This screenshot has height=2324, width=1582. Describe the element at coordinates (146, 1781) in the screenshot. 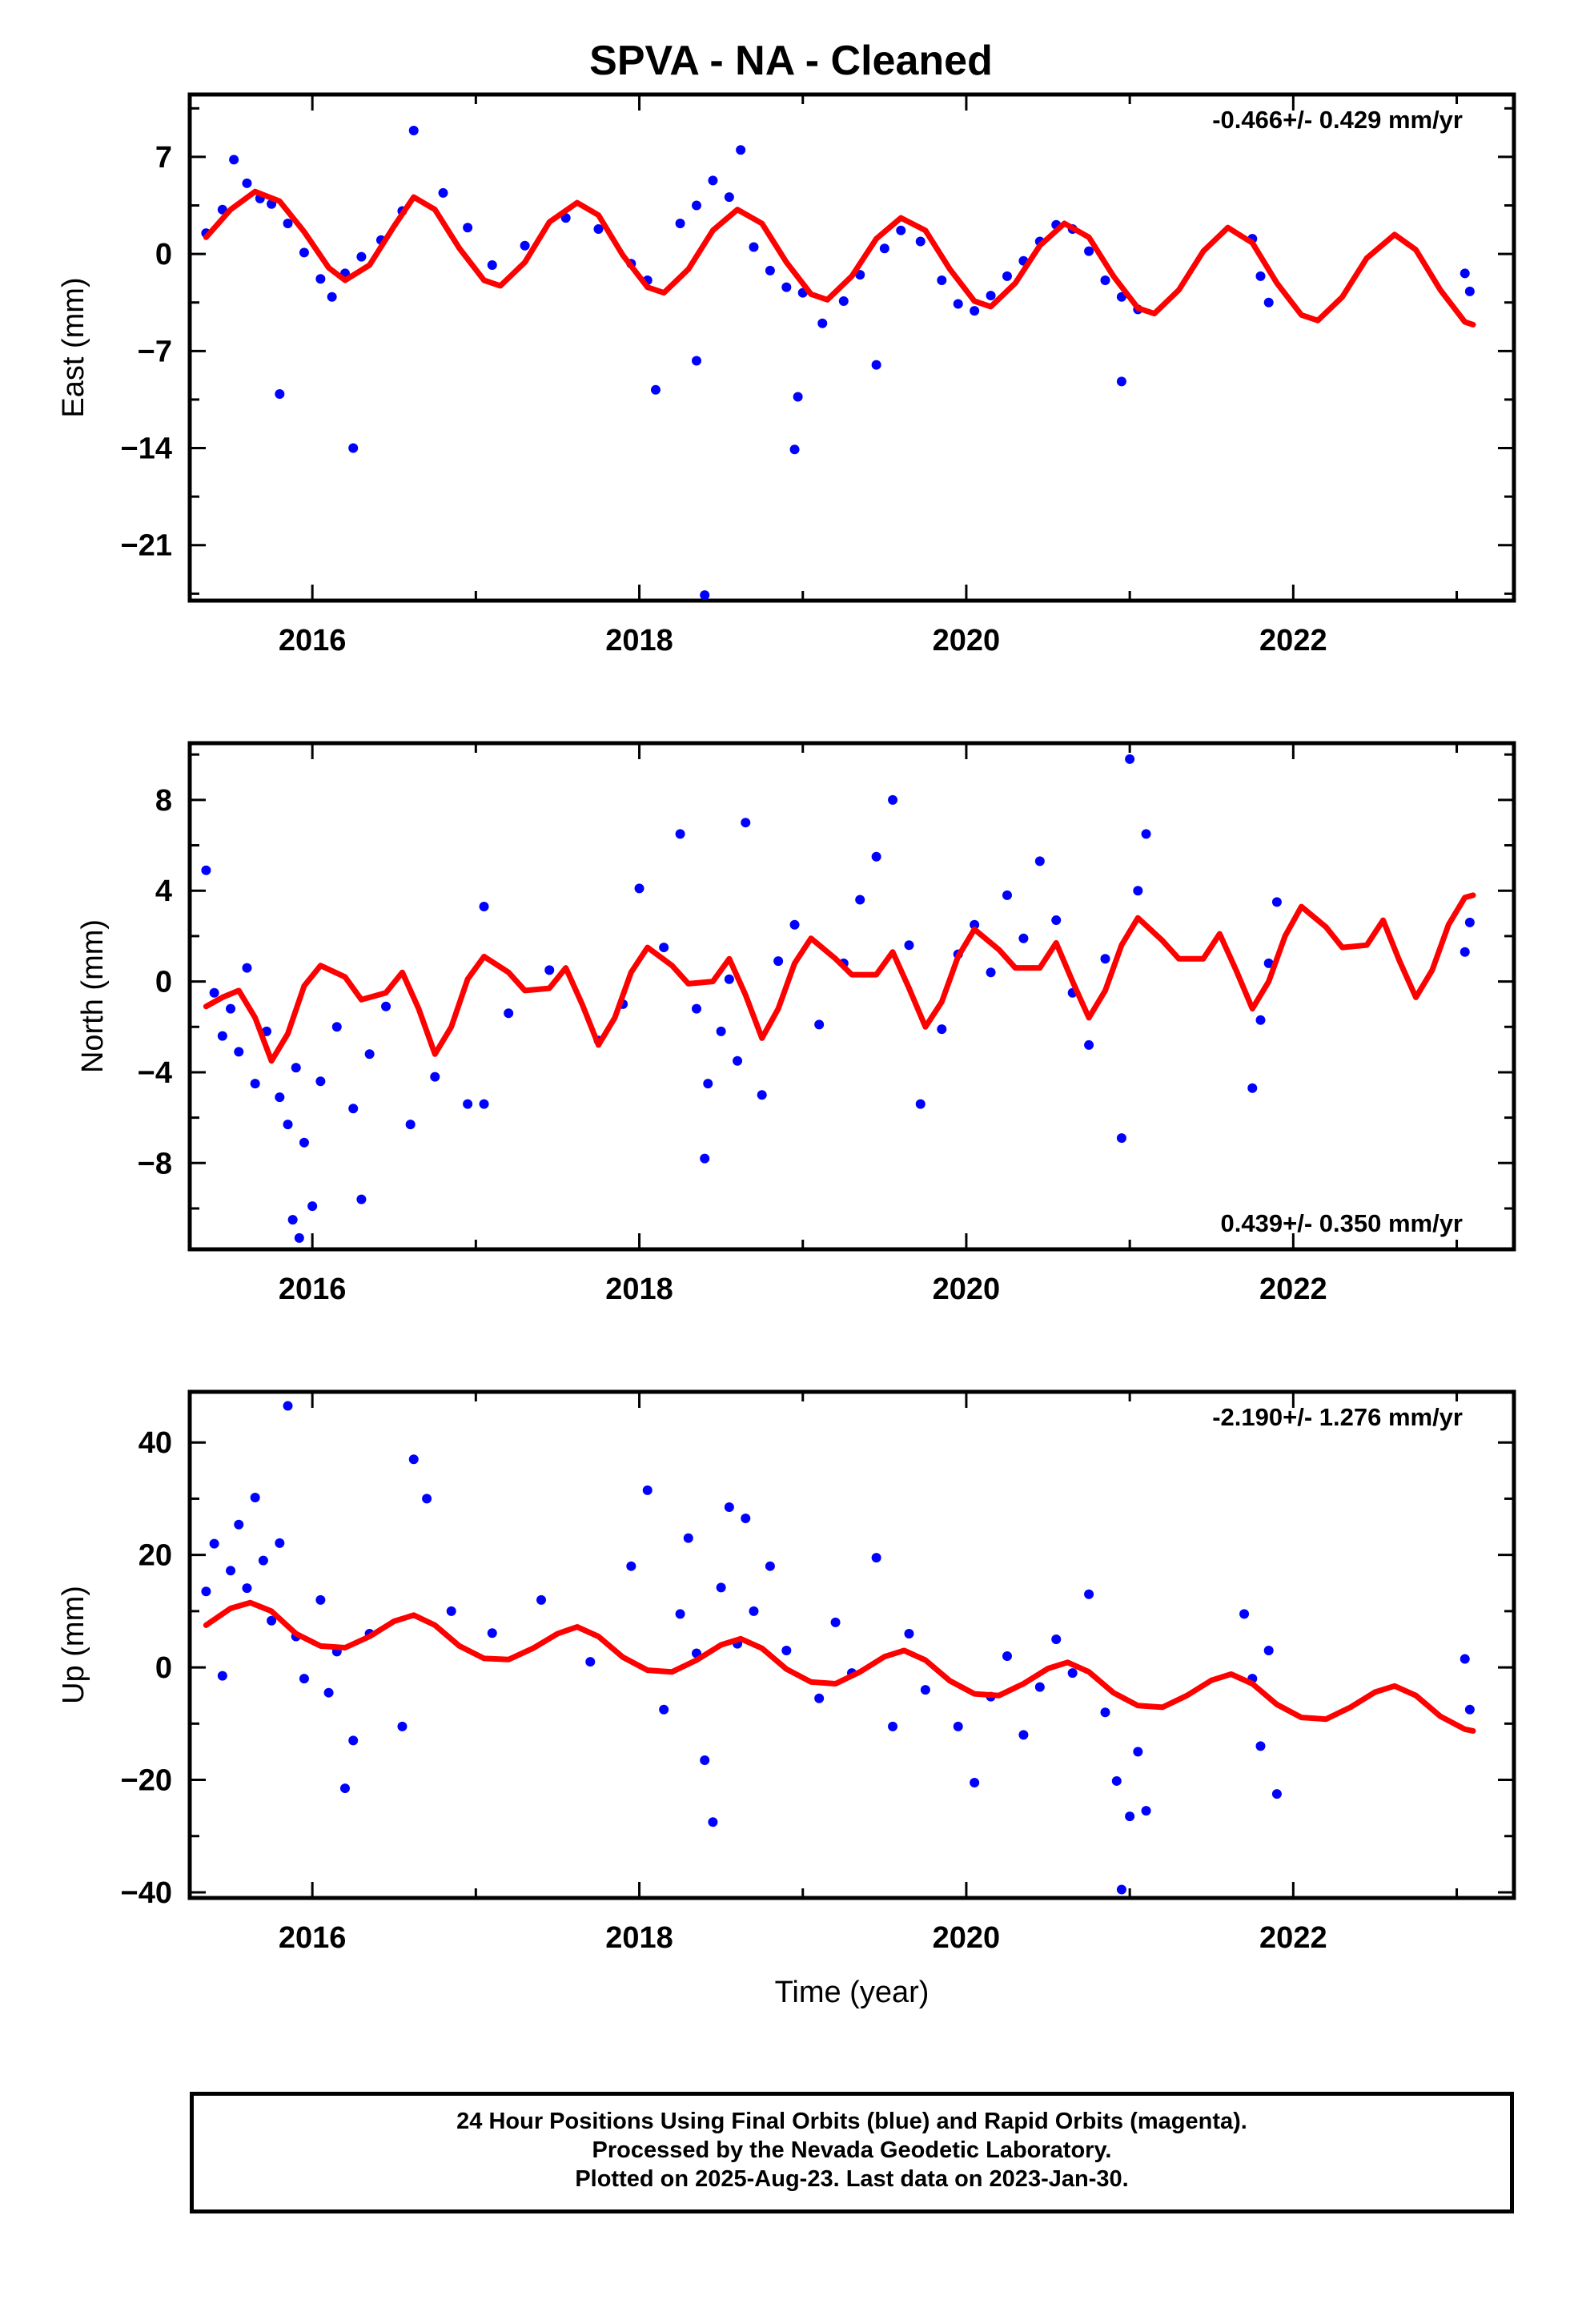

I see `y-tick-label: −20` at that location.